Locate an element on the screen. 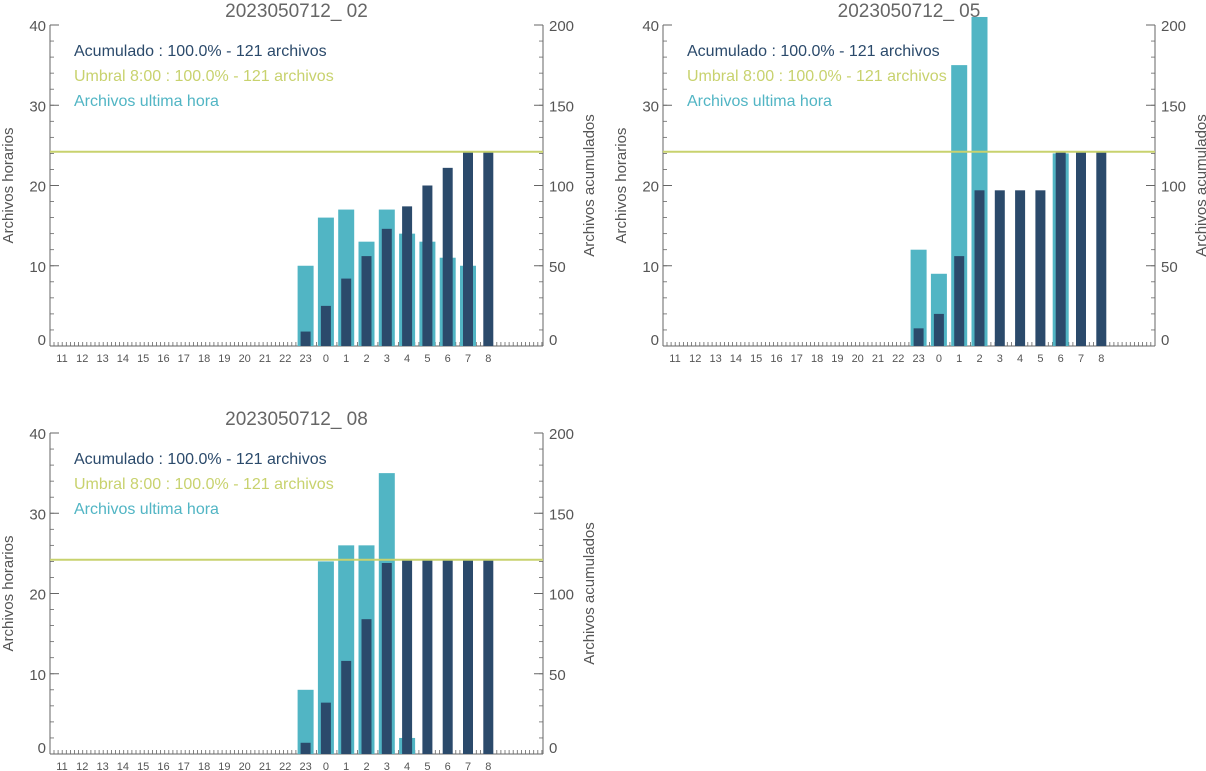  x-tick-label: 22 is located at coordinates (285, 359).